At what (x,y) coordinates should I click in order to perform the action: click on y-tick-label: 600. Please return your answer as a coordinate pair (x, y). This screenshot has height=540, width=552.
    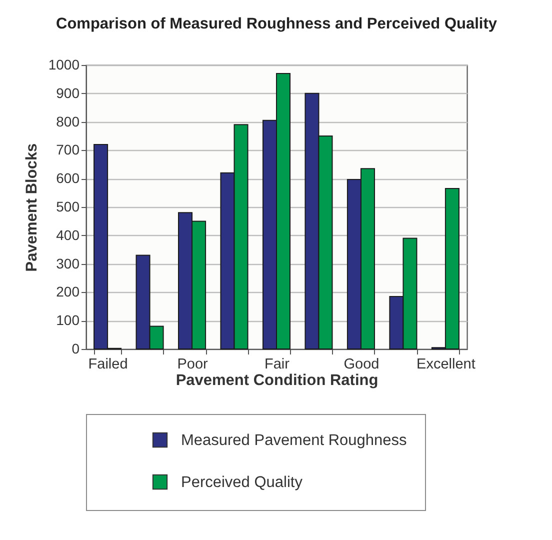
    Looking at the image, I should click on (68, 178).